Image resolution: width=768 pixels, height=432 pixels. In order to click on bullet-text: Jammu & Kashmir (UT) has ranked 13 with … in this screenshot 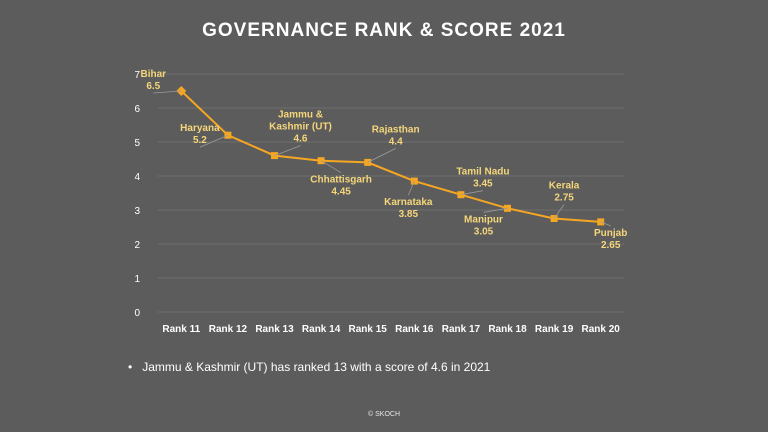, I will do `click(316, 367)`.